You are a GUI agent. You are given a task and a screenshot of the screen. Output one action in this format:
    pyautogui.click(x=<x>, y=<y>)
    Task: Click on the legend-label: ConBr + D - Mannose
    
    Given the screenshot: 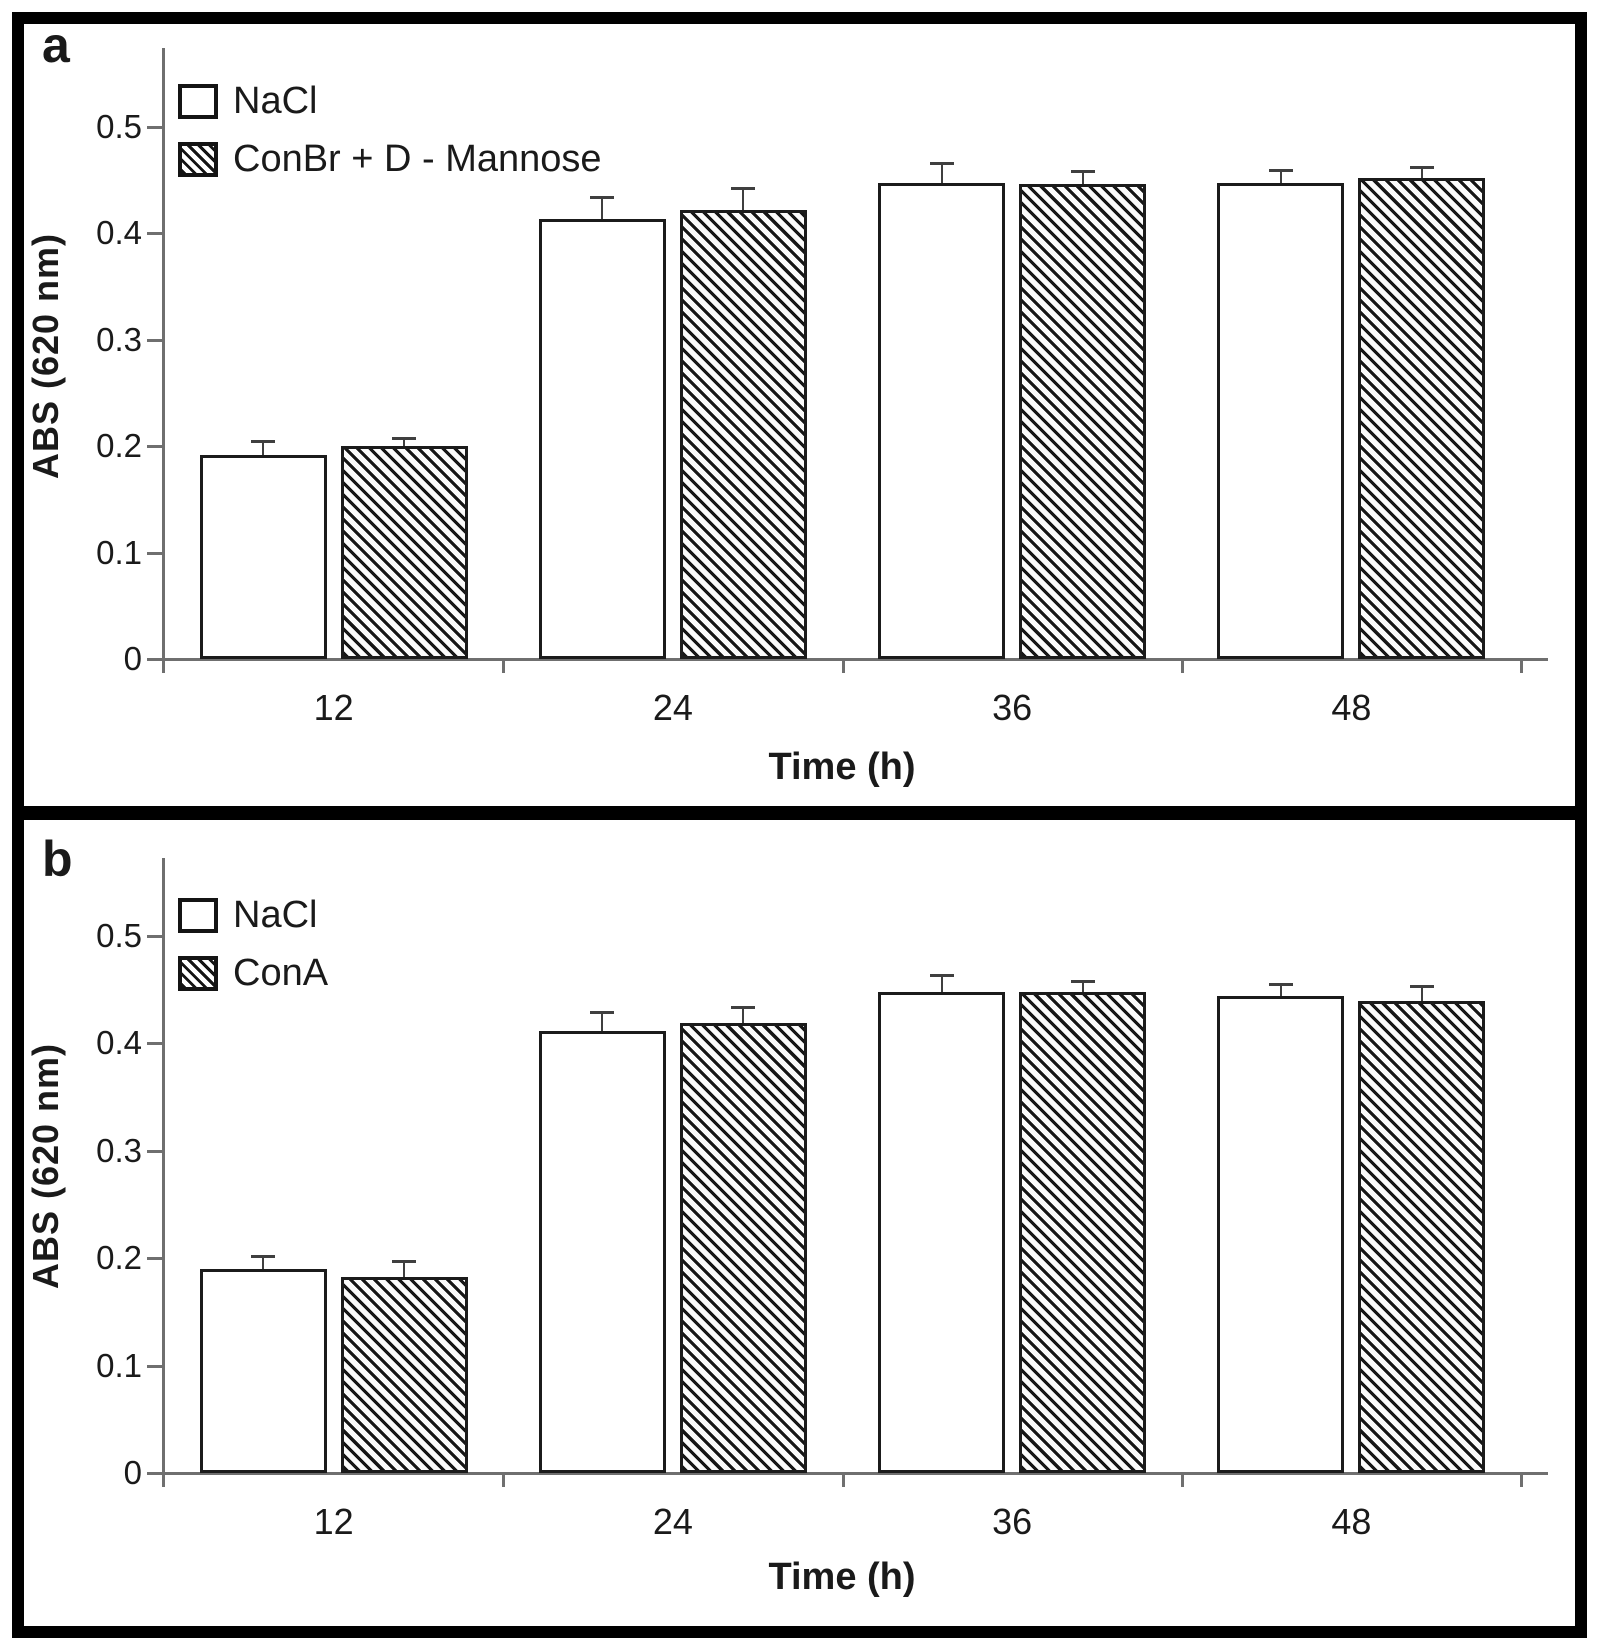 What is the action you would take?
    pyautogui.click(x=417, y=159)
    